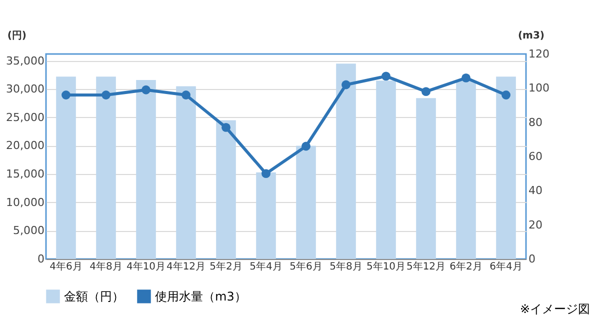 The image size is (600, 330). Describe the element at coordinates (25, 89) in the screenshot. I see `y-tick-label: 30,000` at that location.